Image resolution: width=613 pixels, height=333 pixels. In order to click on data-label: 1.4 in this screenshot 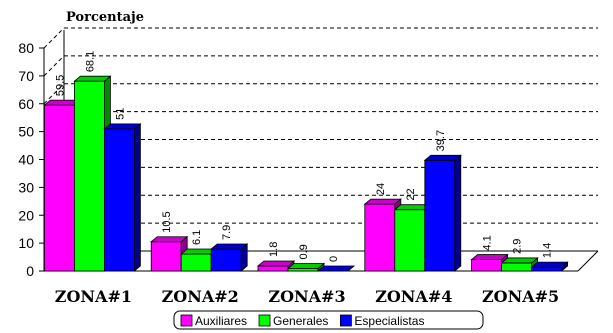, I will do `click(548, 250)`.